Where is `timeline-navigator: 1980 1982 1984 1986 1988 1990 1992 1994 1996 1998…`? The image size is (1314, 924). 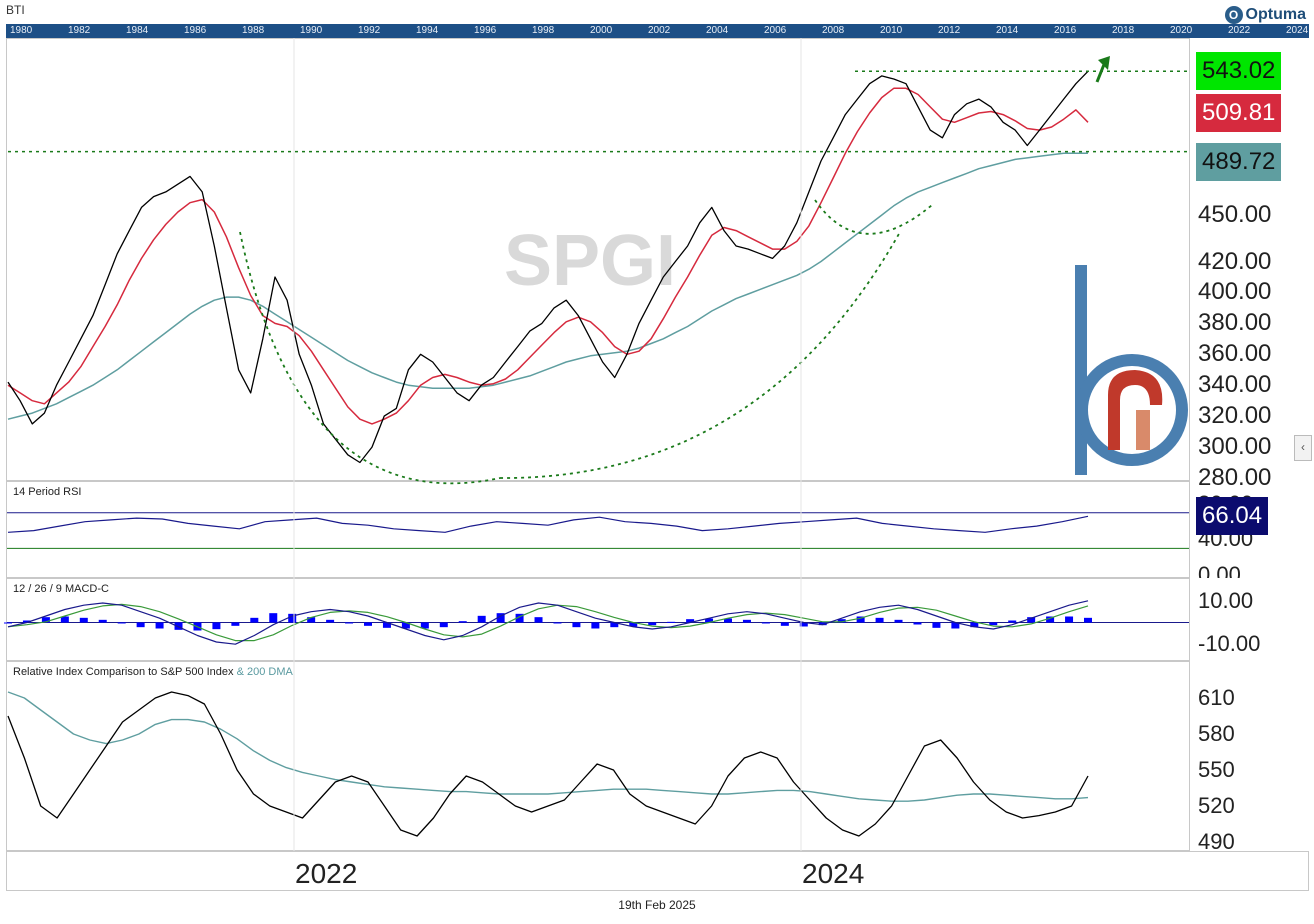
timeline-navigator: 1980 1982 1984 1986 1988 1990 1992 1994 1996 1998… is located at coordinates (657, 31).